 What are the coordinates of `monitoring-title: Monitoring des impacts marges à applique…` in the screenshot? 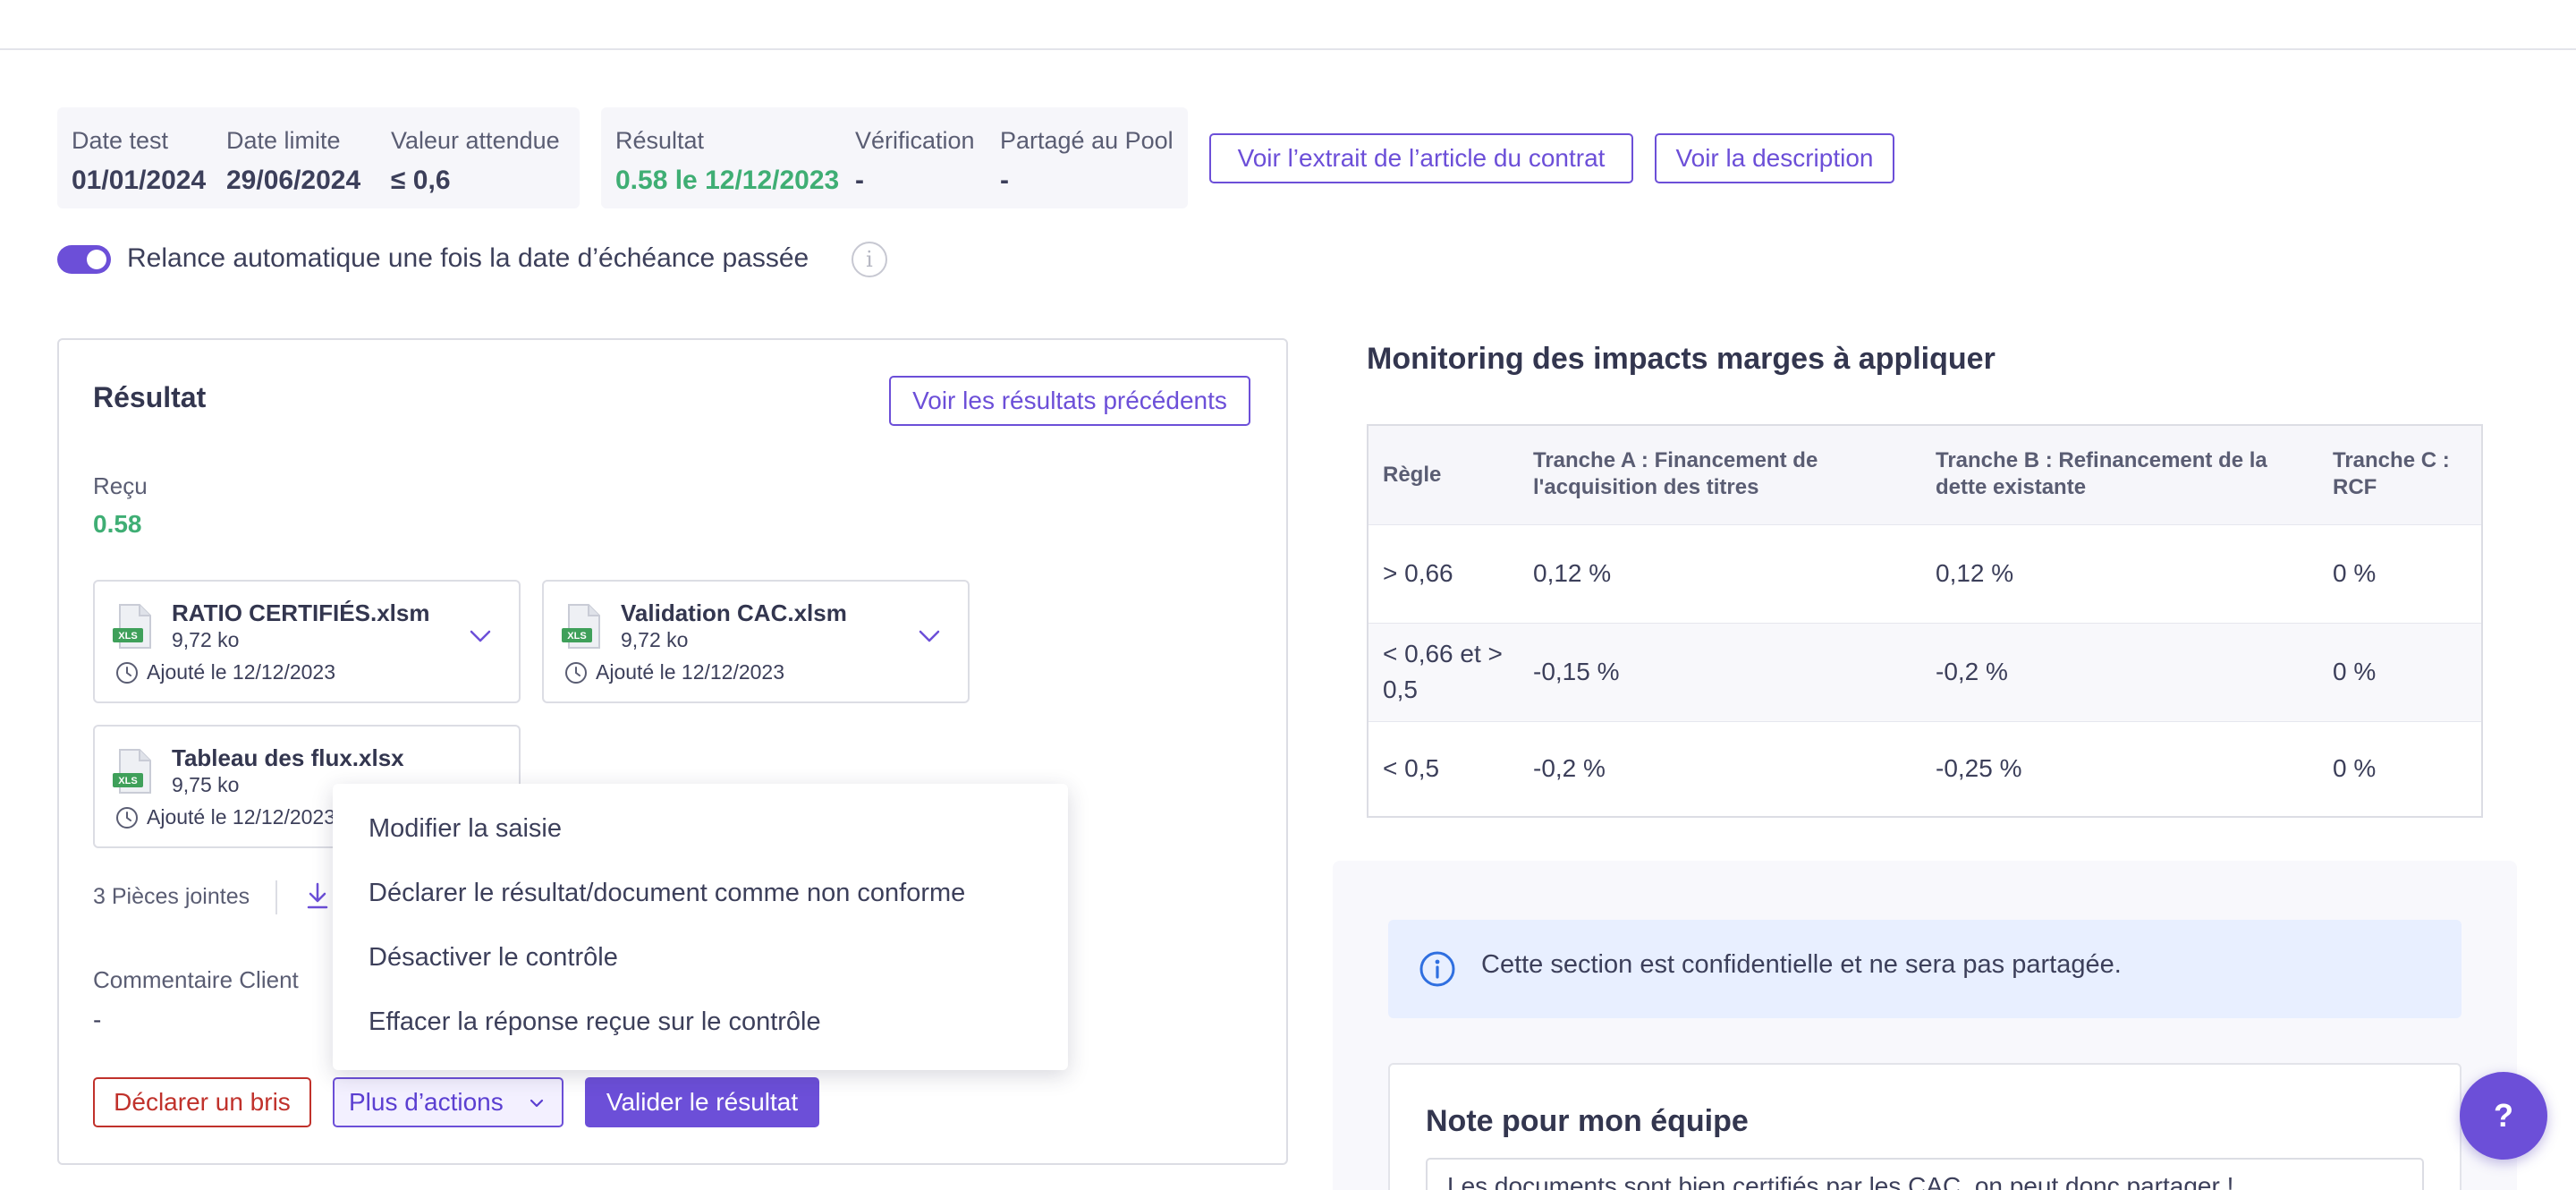 It's located at (1681, 359).